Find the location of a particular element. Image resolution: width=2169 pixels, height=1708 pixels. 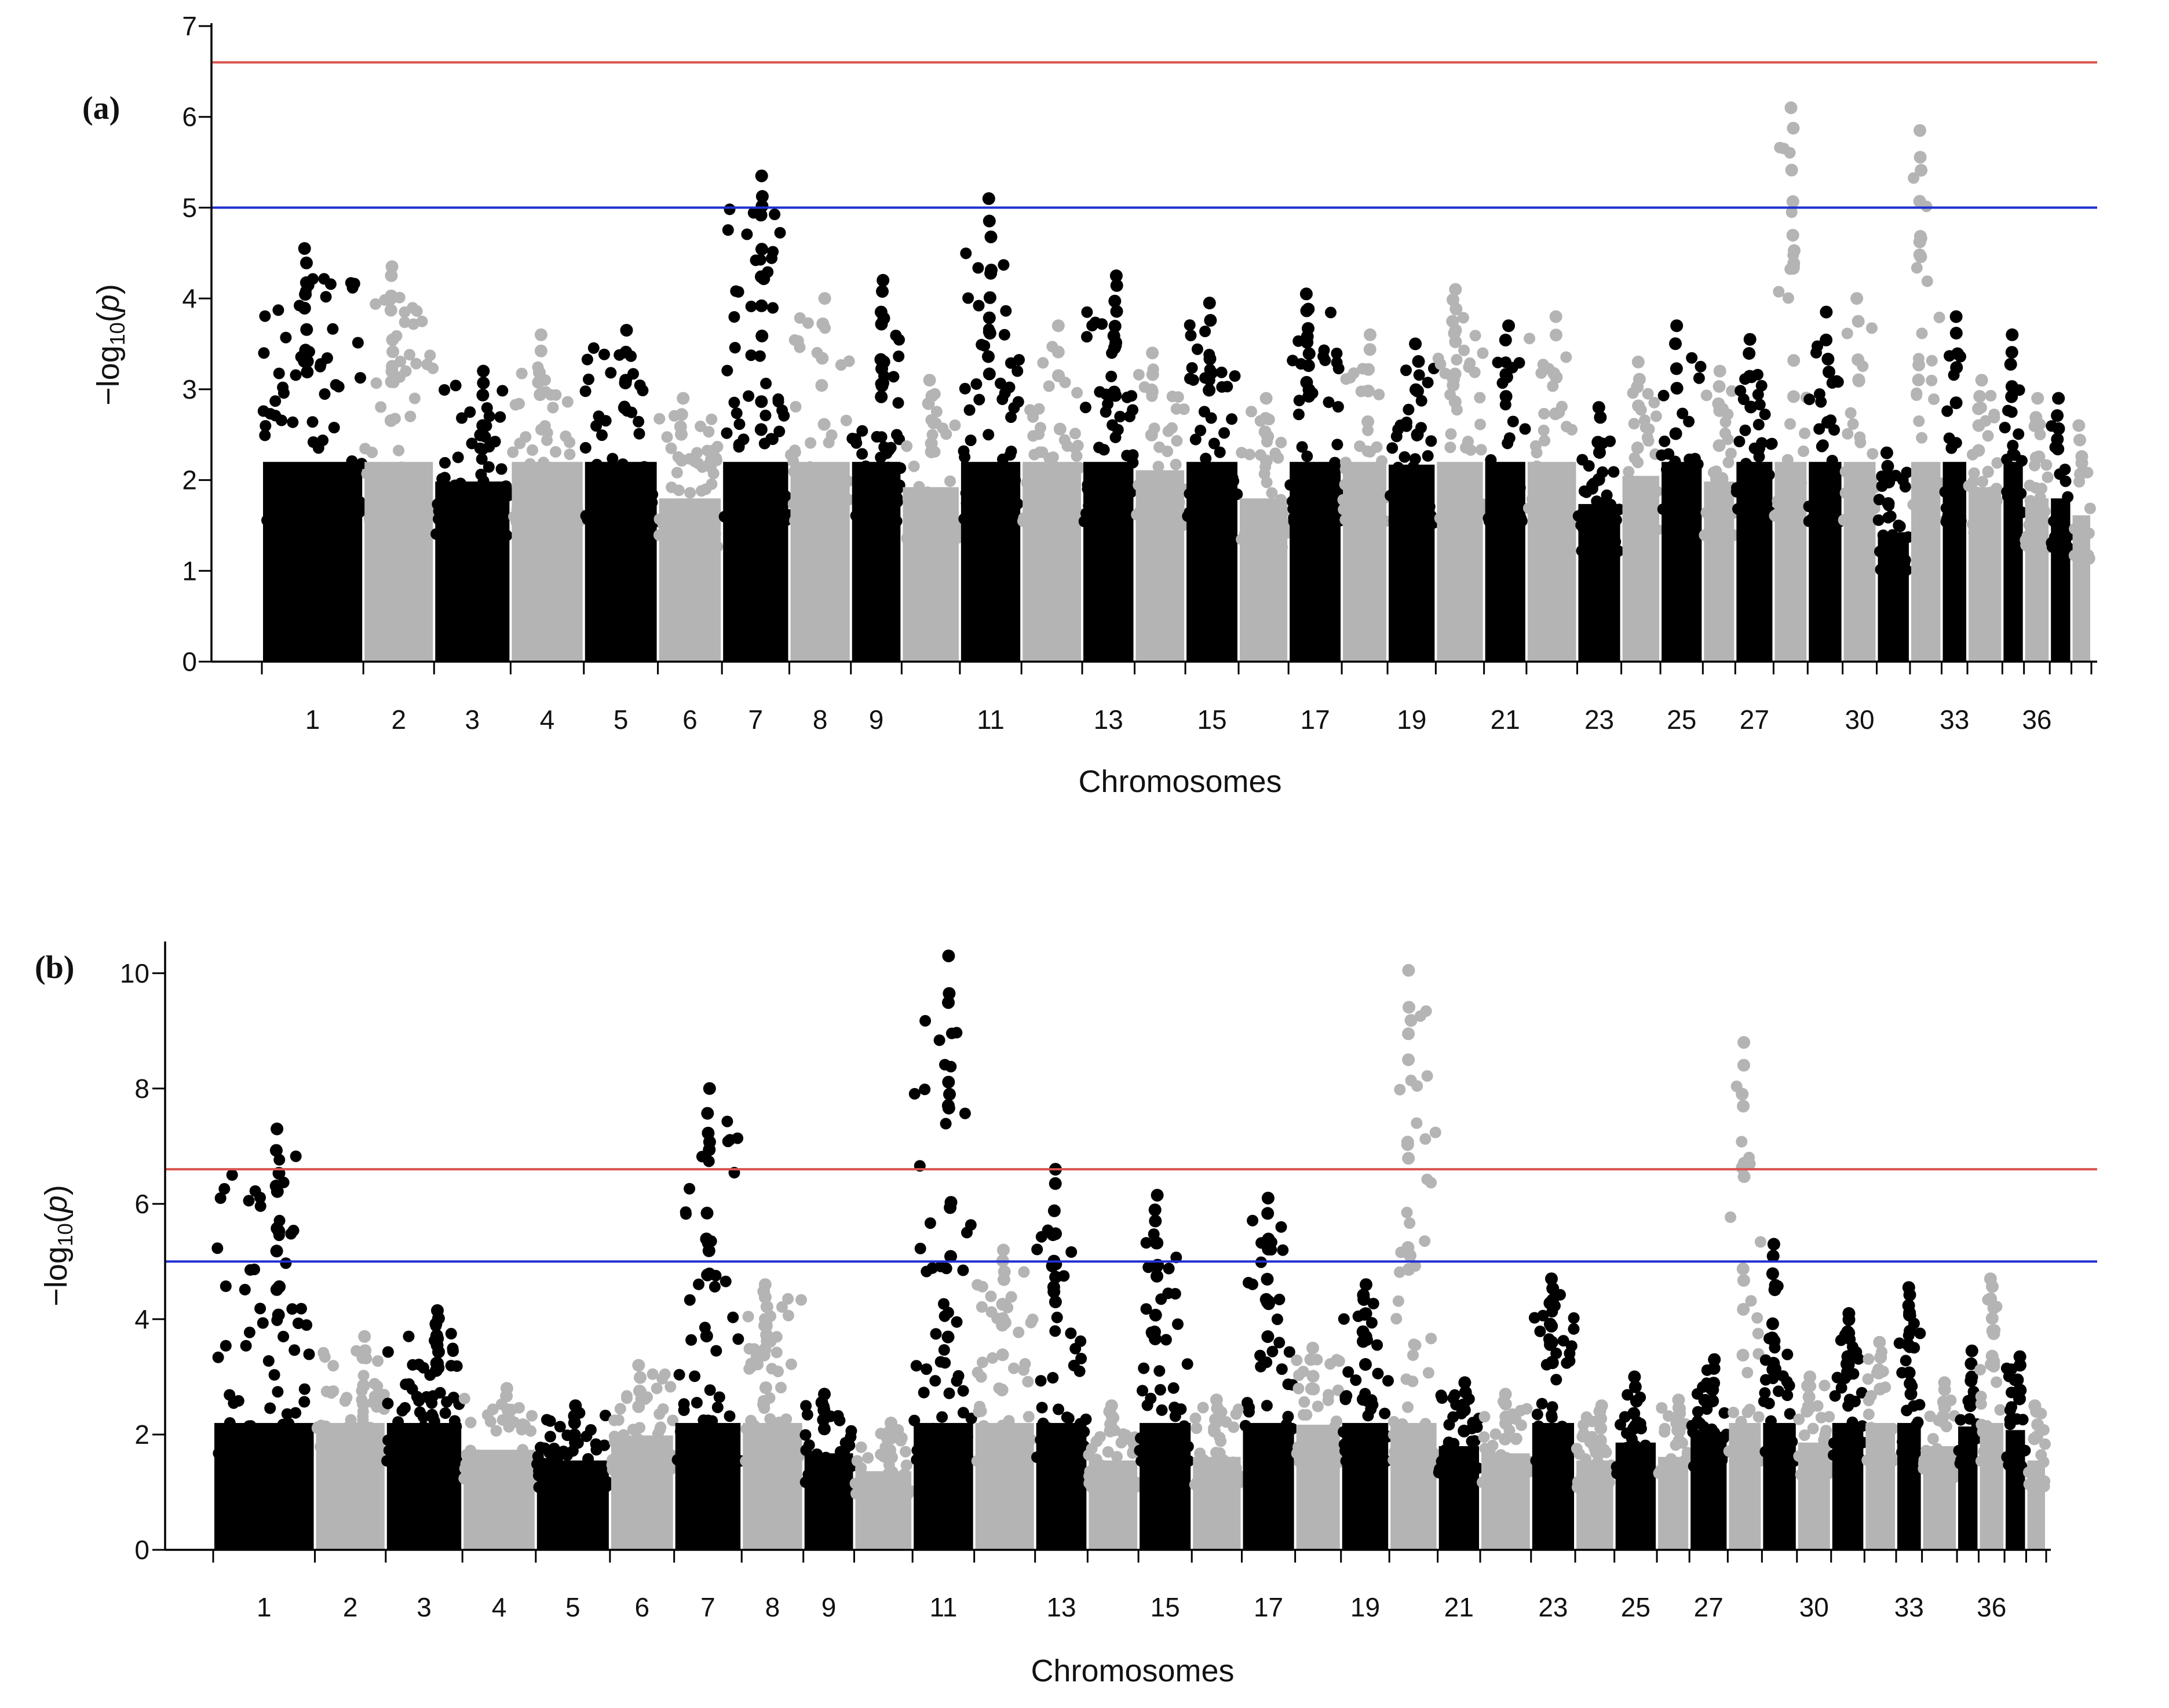

a-chr-19-band is located at coordinates (1412, 563).